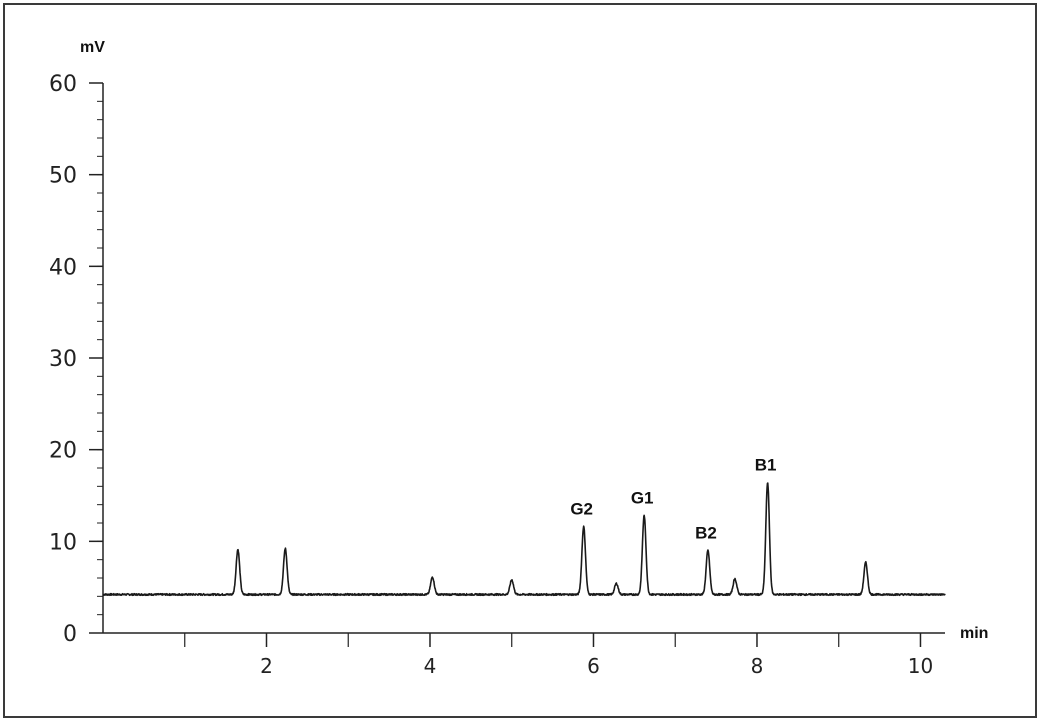  What do you see at coordinates (642, 498) in the screenshot?
I see `peak-label-g1: G1` at bounding box center [642, 498].